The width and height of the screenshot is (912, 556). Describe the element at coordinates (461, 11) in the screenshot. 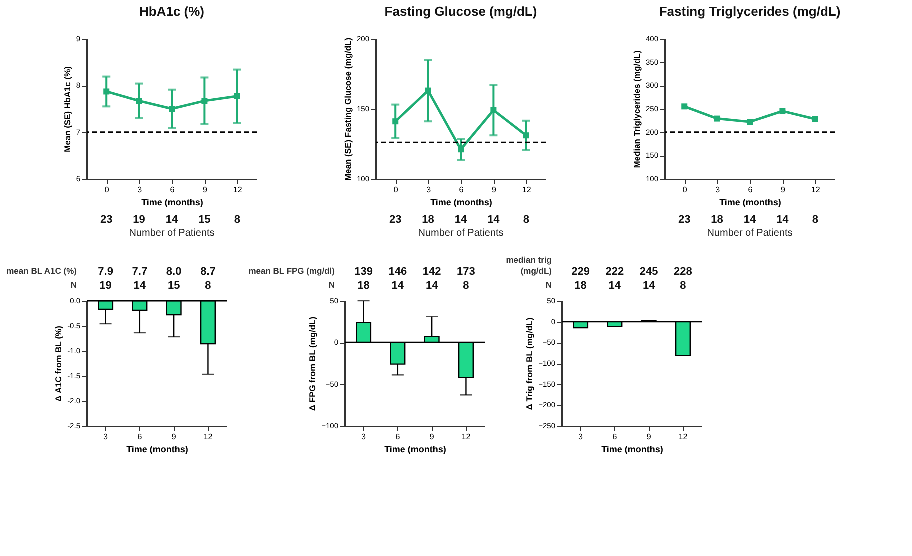

I see `chart-title: Fasting Glucose (mg/dL)` at that location.